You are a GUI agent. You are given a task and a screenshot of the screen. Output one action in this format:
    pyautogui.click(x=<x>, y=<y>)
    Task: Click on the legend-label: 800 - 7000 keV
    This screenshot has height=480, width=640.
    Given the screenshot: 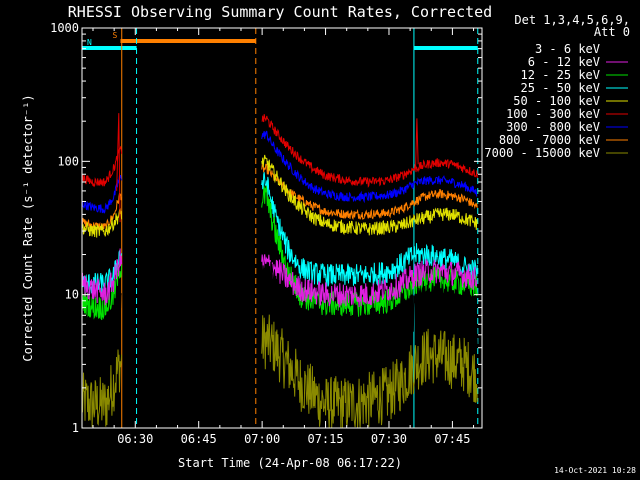 What is the action you would take?
    pyautogui.click(x=549, y=140)
    